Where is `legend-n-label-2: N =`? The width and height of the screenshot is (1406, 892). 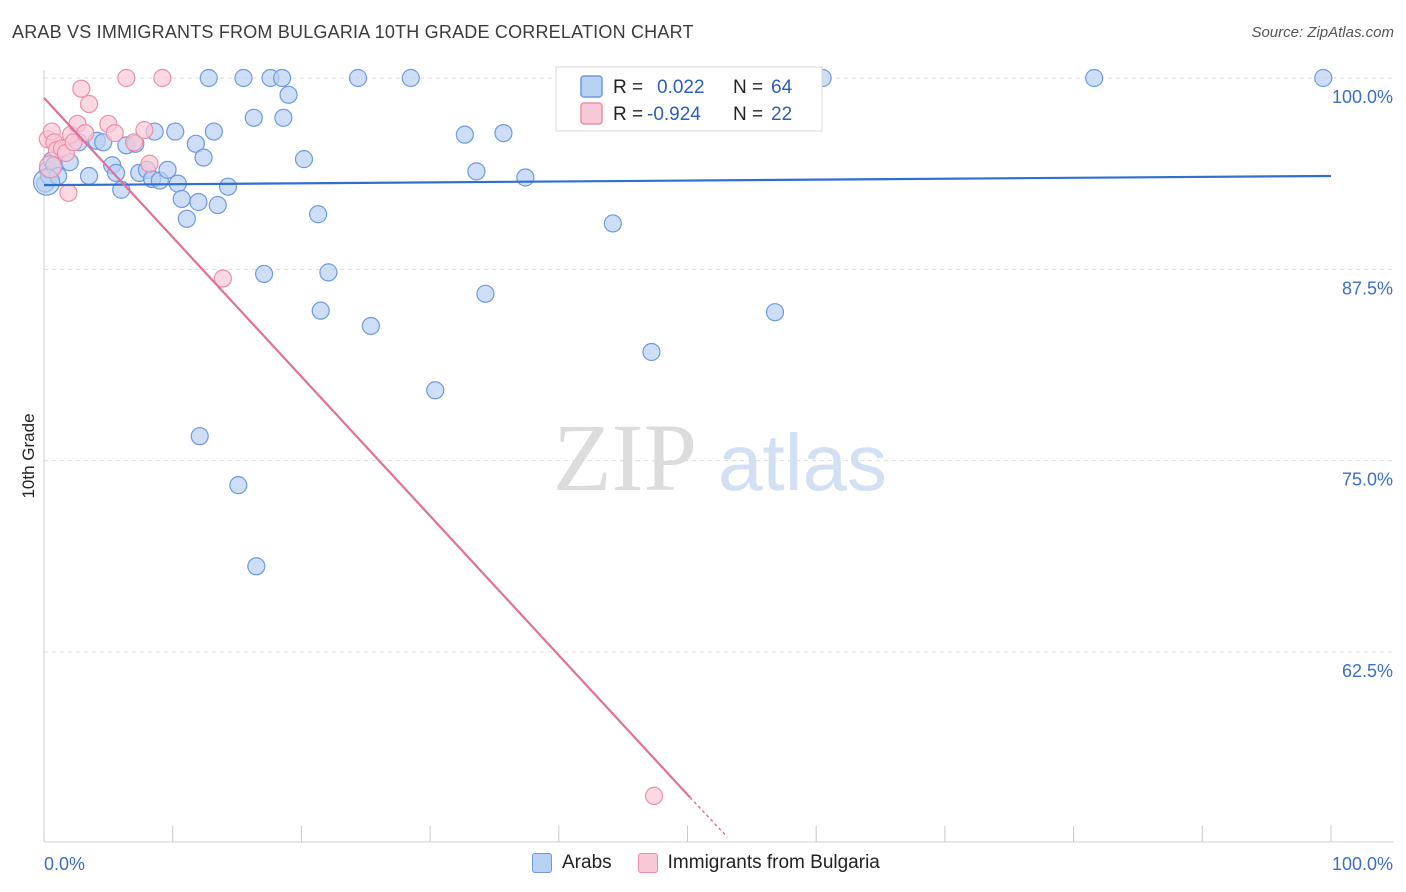
legend-n-label-2: N = is located at coordinates (748, 114).